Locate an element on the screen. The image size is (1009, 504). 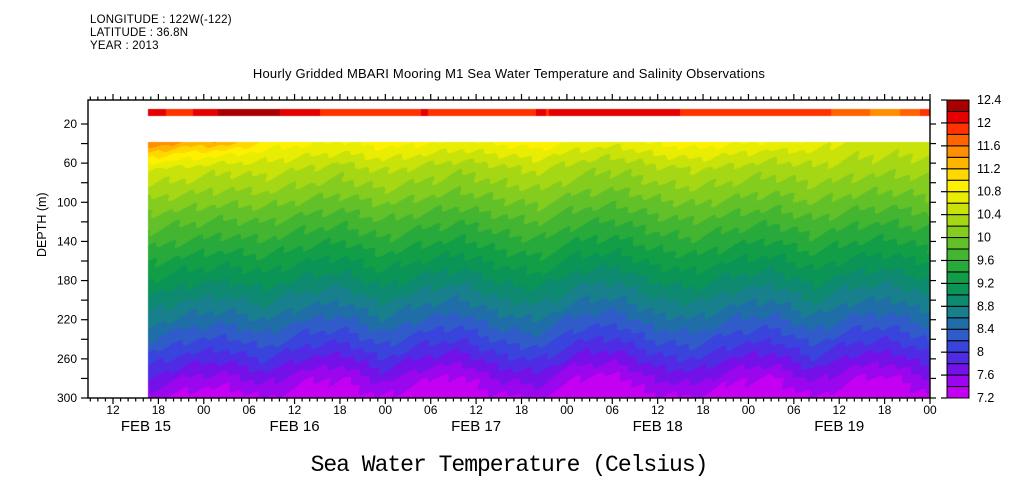
colorbar-tick-label: 8.8 is located at coordinates (985, 306).